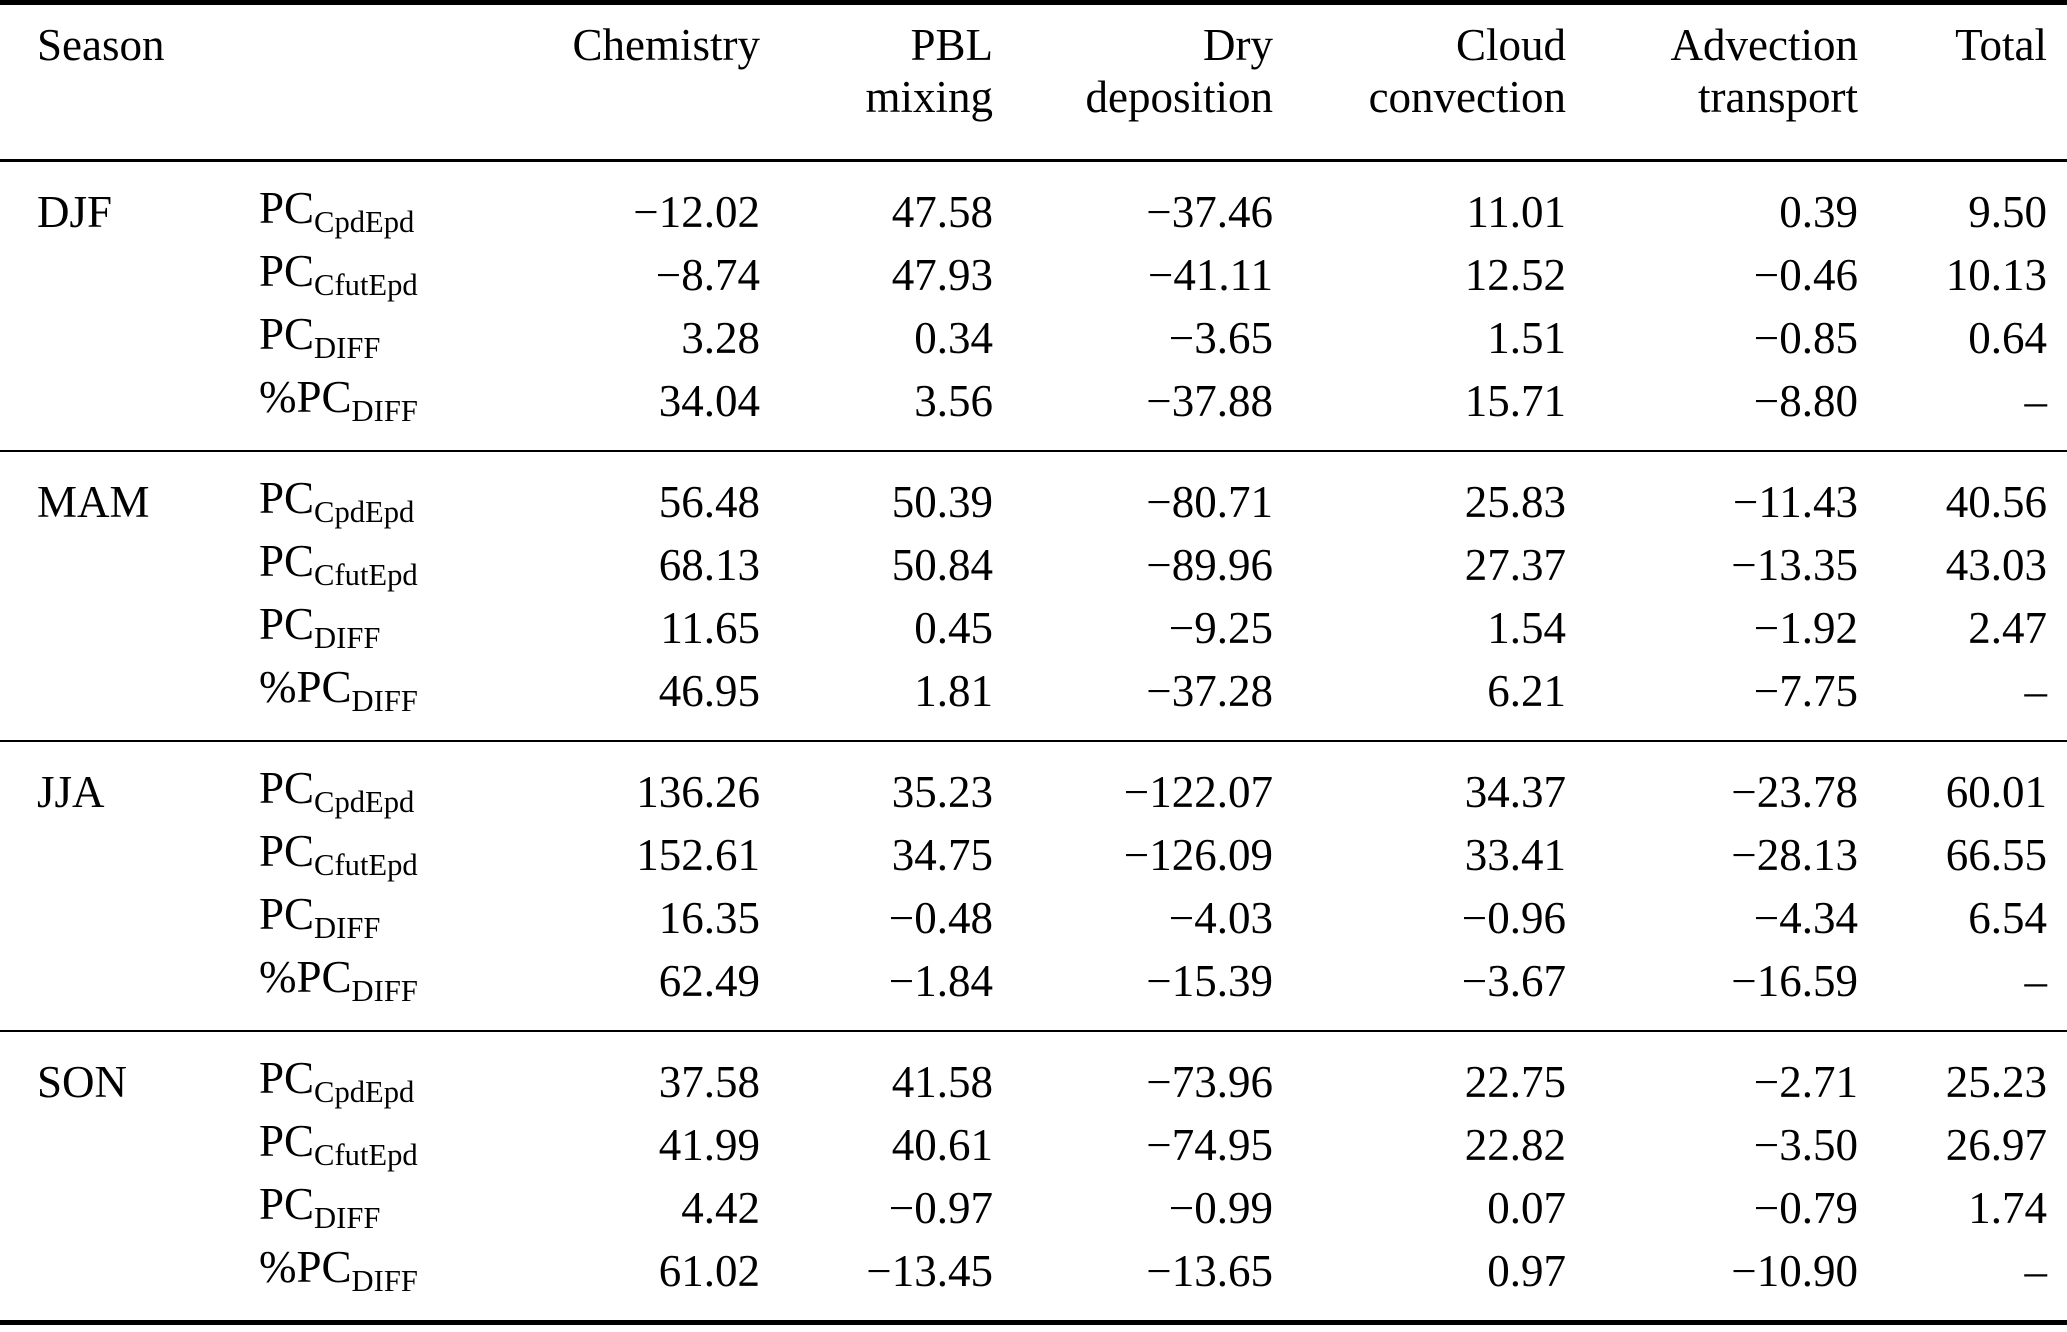  What do you see at coordinates (107, 82) in the screenshot?
I see `header-season: Season` at bounding box center [107, 82].